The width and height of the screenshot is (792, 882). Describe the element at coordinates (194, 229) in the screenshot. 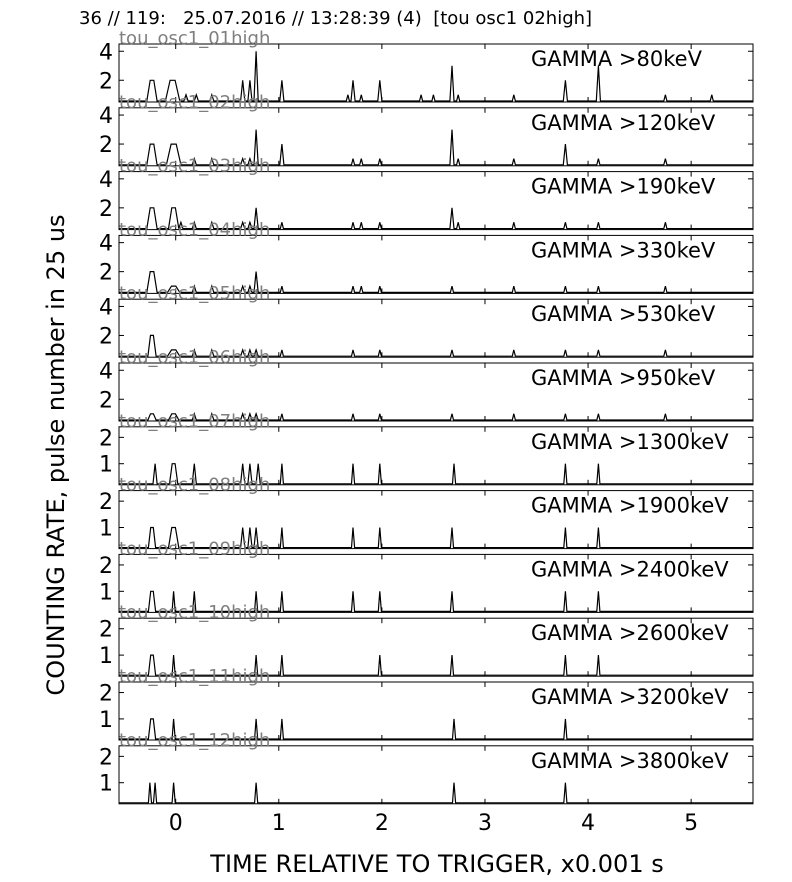

I see `channel-label: tou_osc1_04high` at that location.